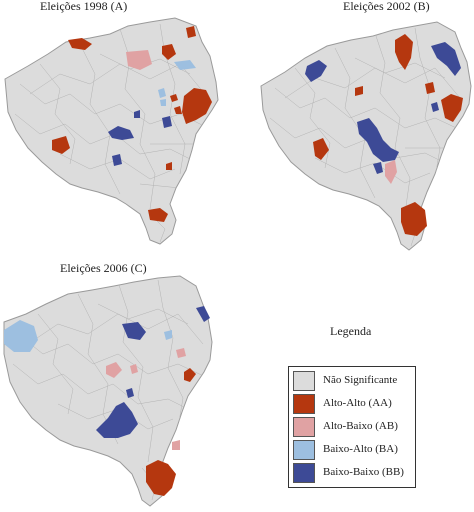 The height and width of the screenshot is (512, 474). I want to click on clusters-1998, so click(132, 124).